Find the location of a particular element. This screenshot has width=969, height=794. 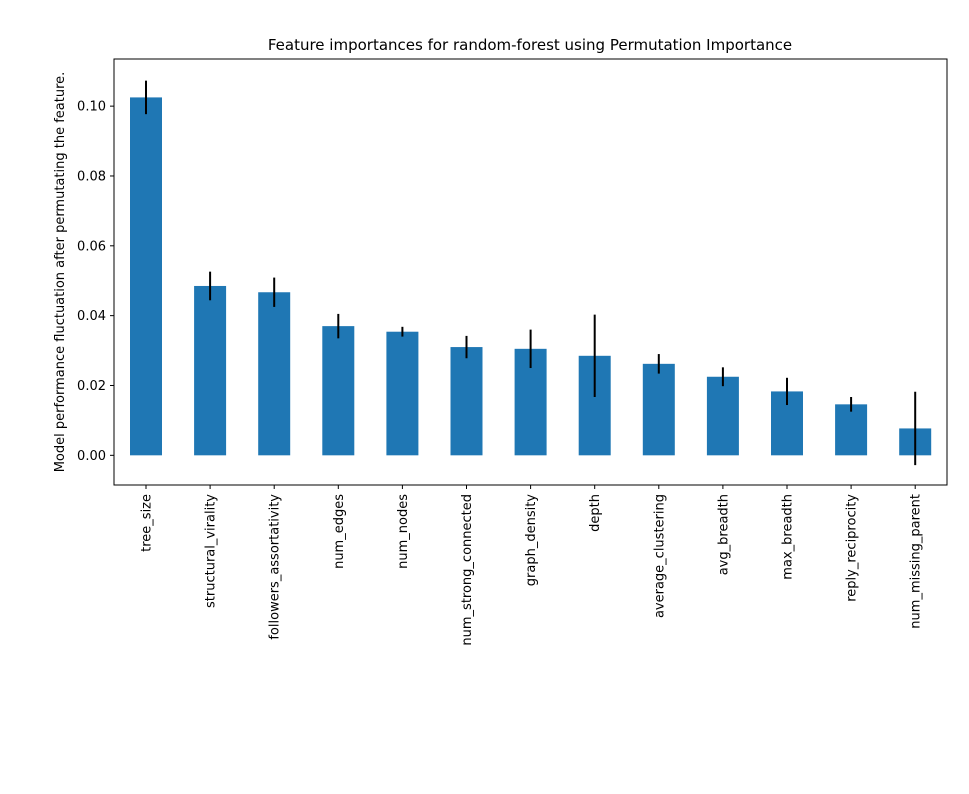

bar-avg-breadth is located at coordinates (722, 416).